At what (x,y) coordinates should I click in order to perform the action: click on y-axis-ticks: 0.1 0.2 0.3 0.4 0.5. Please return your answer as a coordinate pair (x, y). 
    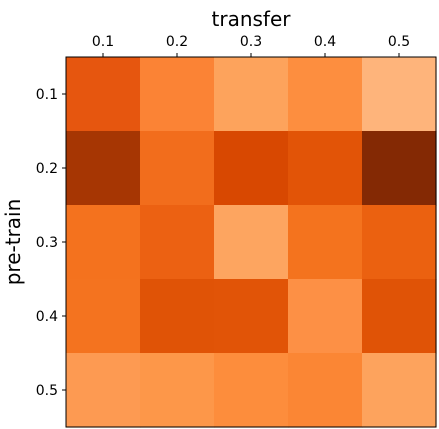
    Looking at the image, I should click on (51, 243).